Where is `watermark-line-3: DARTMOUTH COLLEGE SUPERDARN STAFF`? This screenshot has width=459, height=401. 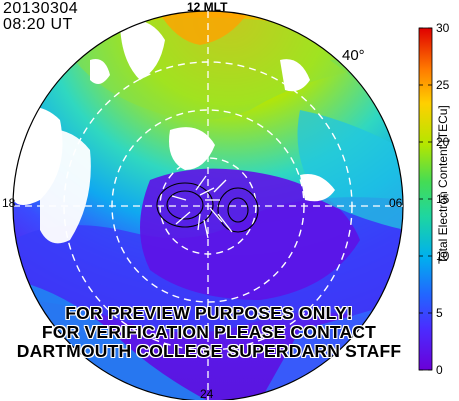 watermark-line-3: DARTMOUTH COLLEGE SUPERDARN STAFF is located at coordinates (209, 351).